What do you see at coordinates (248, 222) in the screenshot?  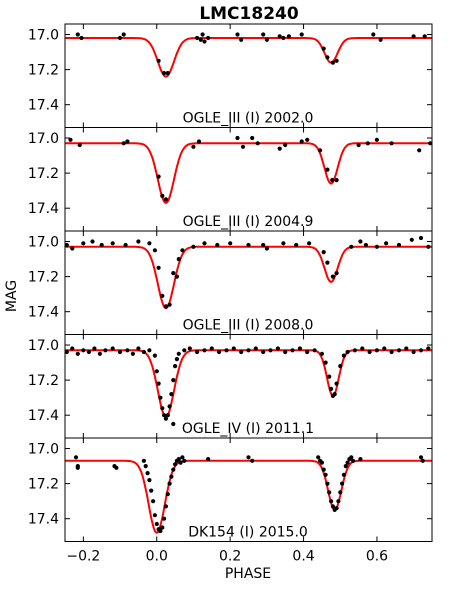 I see `panel-label: OGLE_III (I) 2004.9` at bounding box center [248, 222].